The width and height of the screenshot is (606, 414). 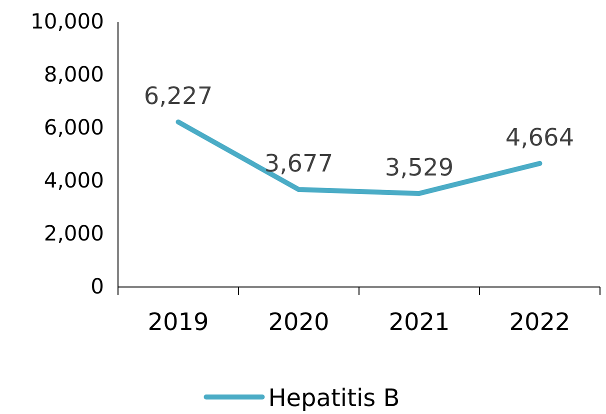 What do you see at coordinates (97, 286) in the screenshot?
I see `y-tick-label: 0` at bounding box center [97, 286].